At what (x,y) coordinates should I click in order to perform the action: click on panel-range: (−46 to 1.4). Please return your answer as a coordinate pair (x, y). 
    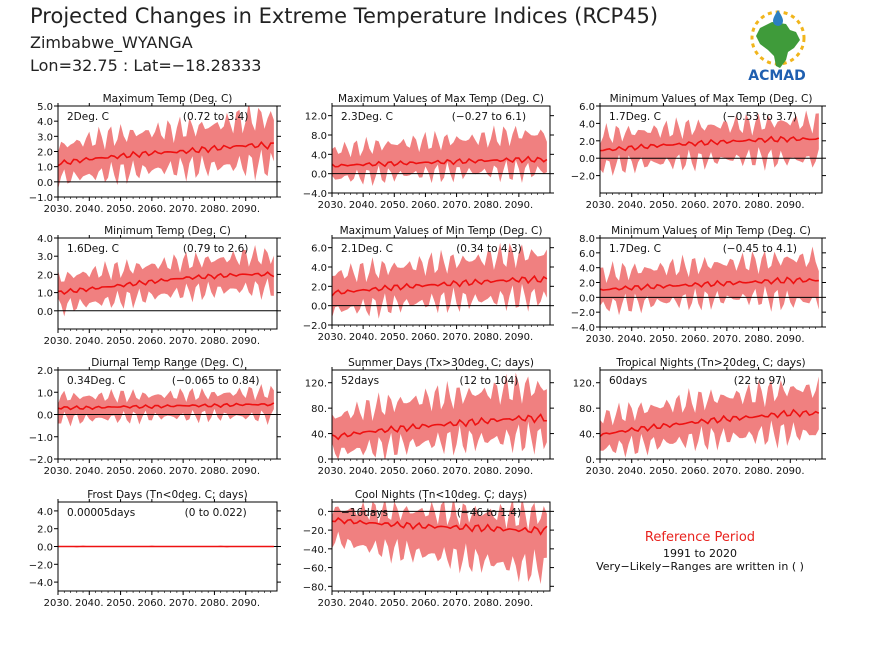
    Looking at the image, I should click on (489, 513).